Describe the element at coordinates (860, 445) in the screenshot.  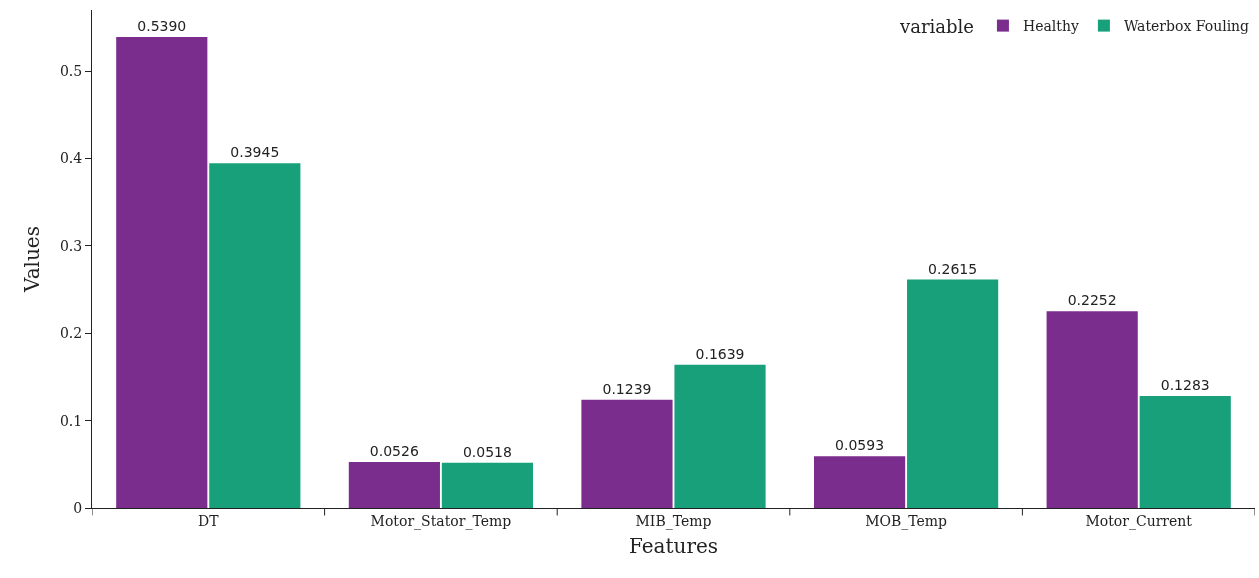
I see `text: 0.0593` at that location.